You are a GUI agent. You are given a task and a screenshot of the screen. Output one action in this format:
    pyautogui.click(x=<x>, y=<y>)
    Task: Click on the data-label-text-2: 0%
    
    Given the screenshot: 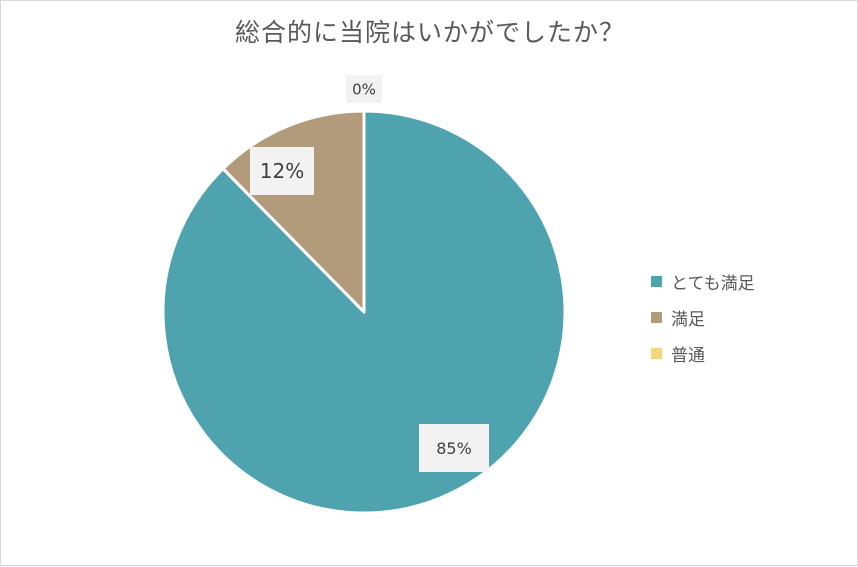 What is the action you would take?
    pyautogui.click(x=364, y=89)
    